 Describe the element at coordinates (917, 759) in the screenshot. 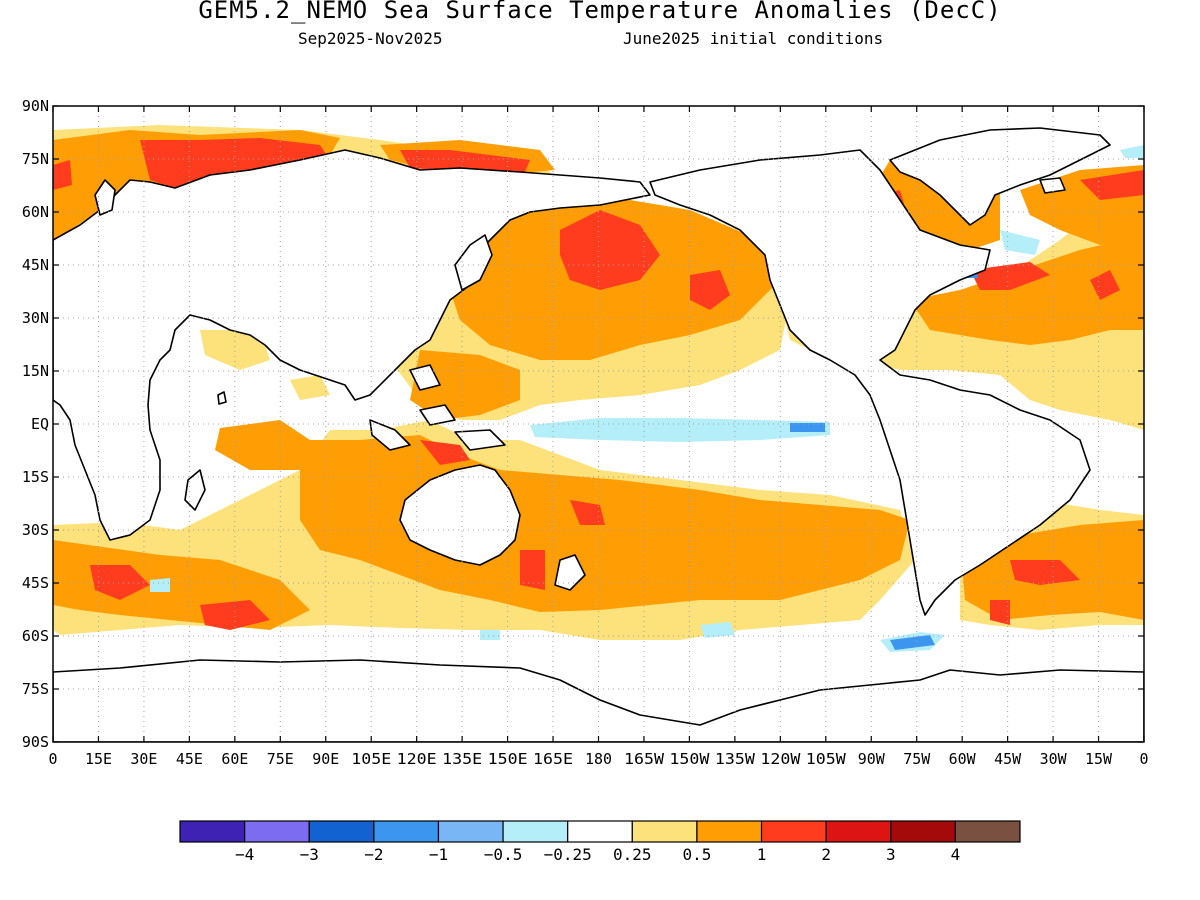

I see `lon-label: 75W` at that location.